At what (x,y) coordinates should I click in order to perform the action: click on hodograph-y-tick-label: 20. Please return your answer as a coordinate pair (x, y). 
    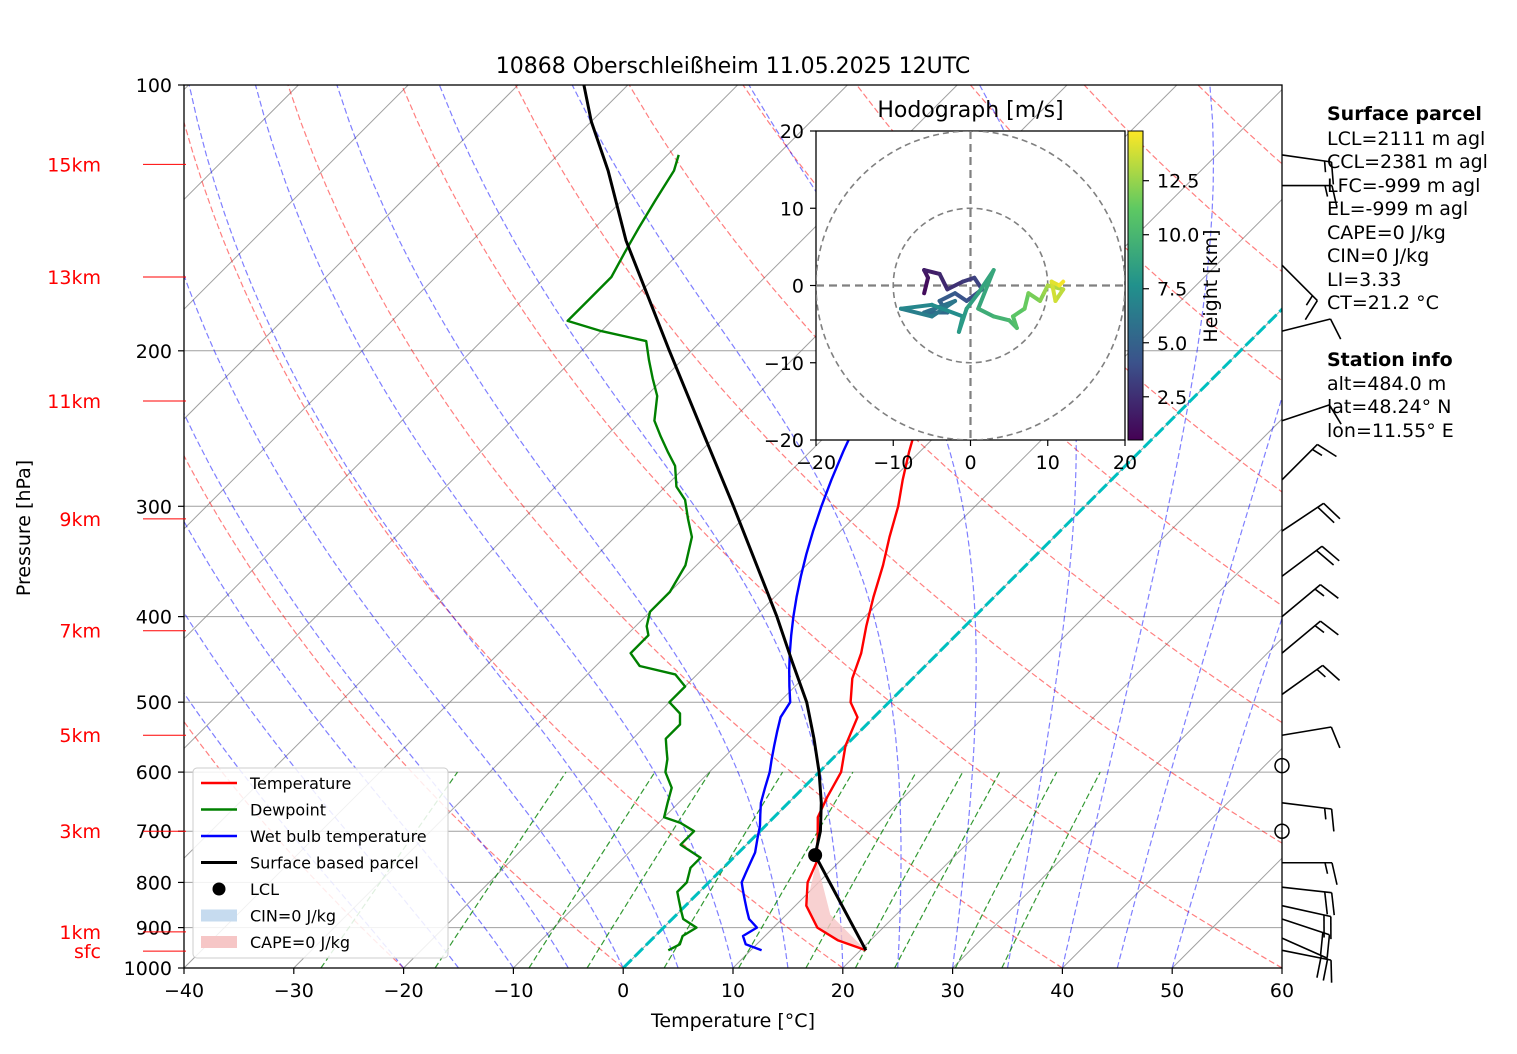
    Looking at the image, I should click on (792, 132).